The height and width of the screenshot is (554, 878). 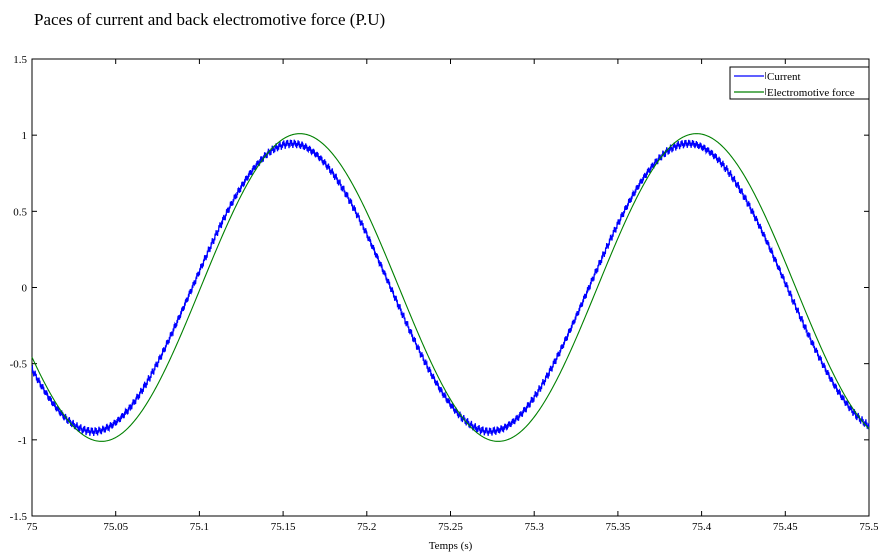 What do you see at coordinates (785, 527) in the screenshot?
I see `x-tick-label: 75.45` at bounding box center [785, 527].